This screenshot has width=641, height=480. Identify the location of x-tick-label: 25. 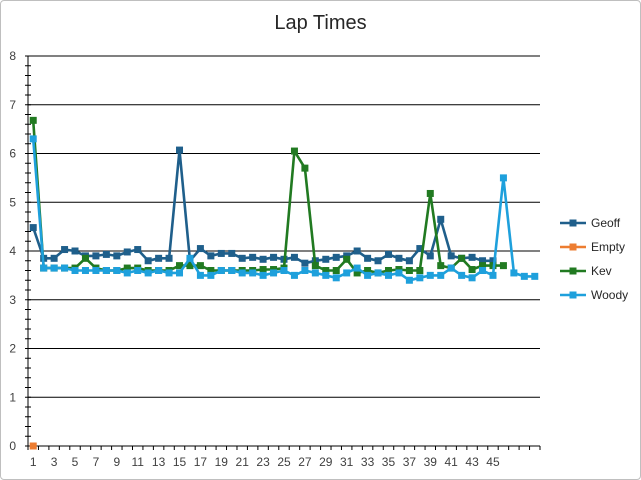
(284, 462).